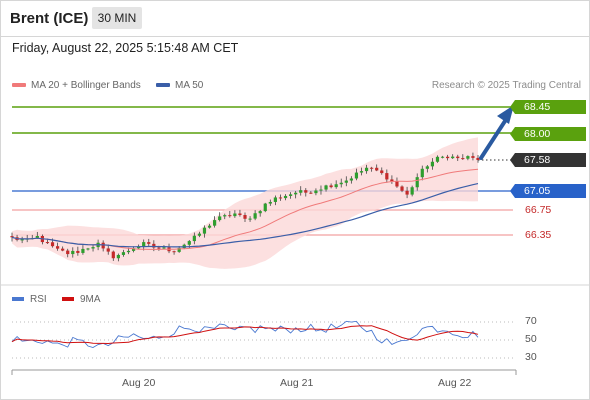  What do you see at coordinates (550, 191) in the screenshot?
I see `pivot-tag: 67.05` at bounding box center [550, 191].